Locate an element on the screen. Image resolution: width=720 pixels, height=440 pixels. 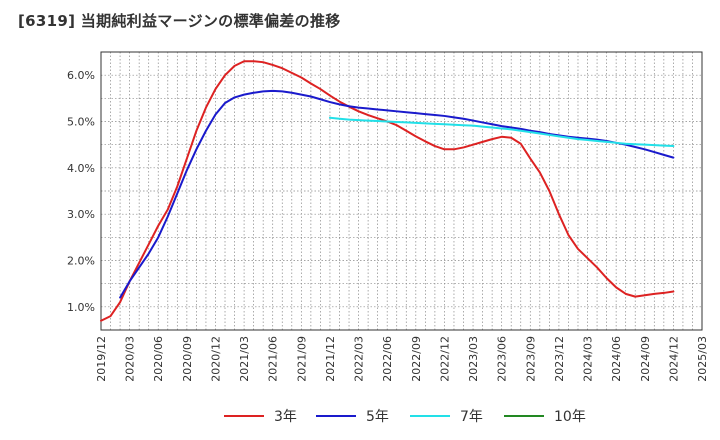
legend-item-5y: 5年 is located at coordinates (352, 416).